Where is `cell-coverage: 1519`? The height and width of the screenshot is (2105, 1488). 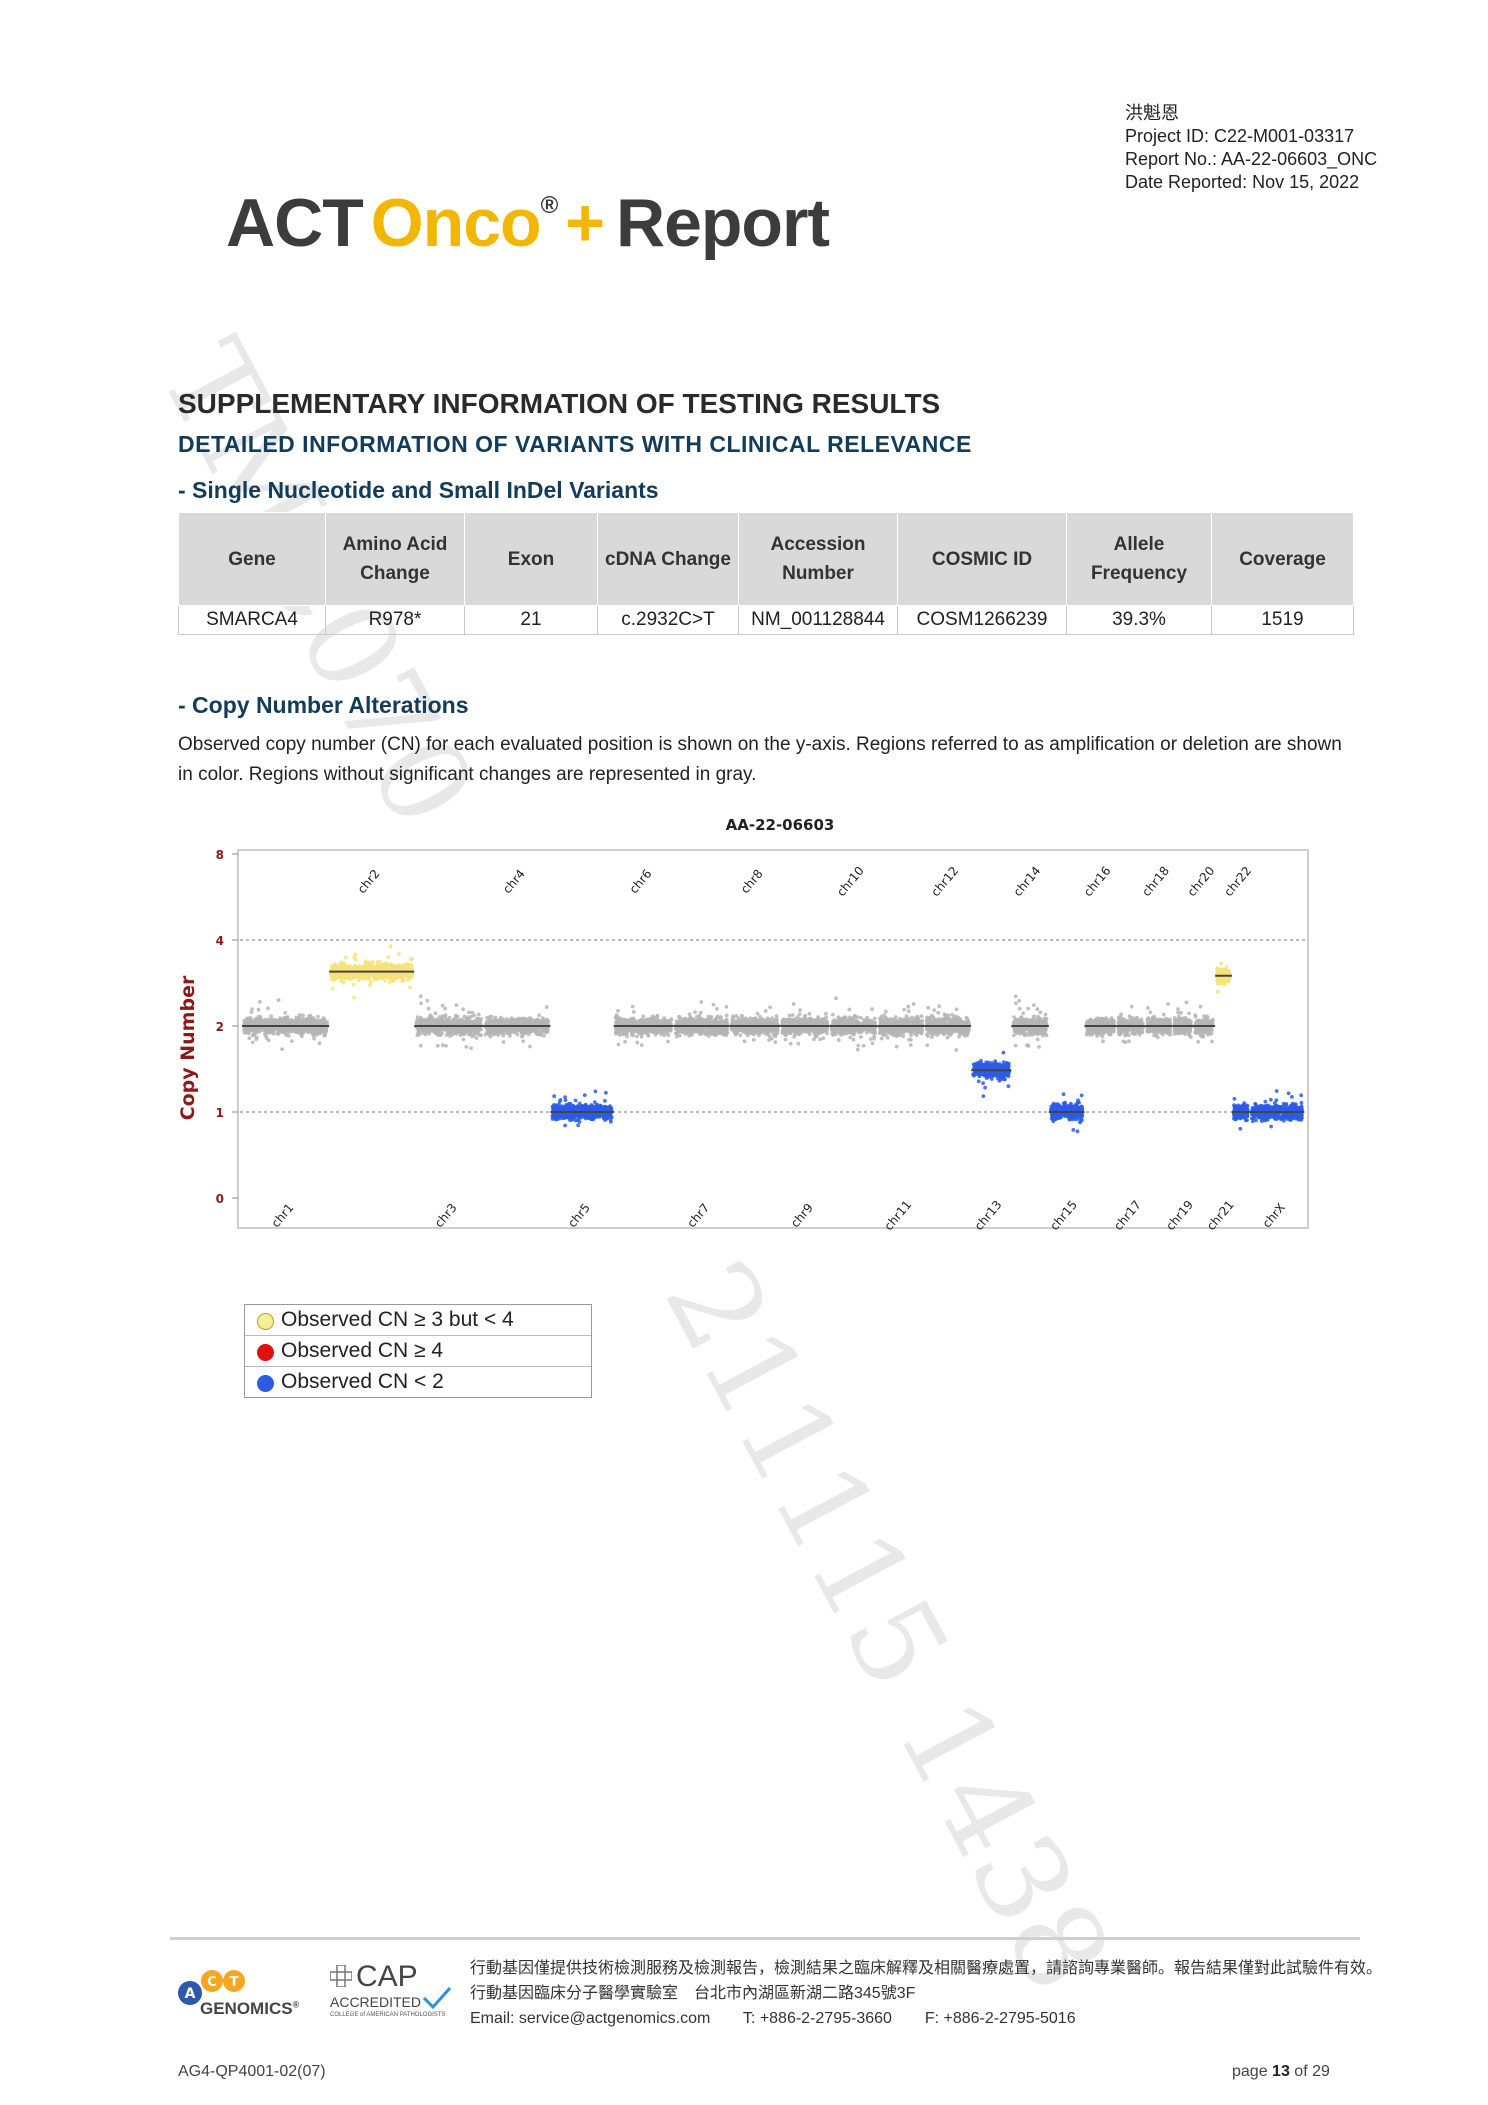 cell-coverage: 1519 is located at coordinates (1282, 620).